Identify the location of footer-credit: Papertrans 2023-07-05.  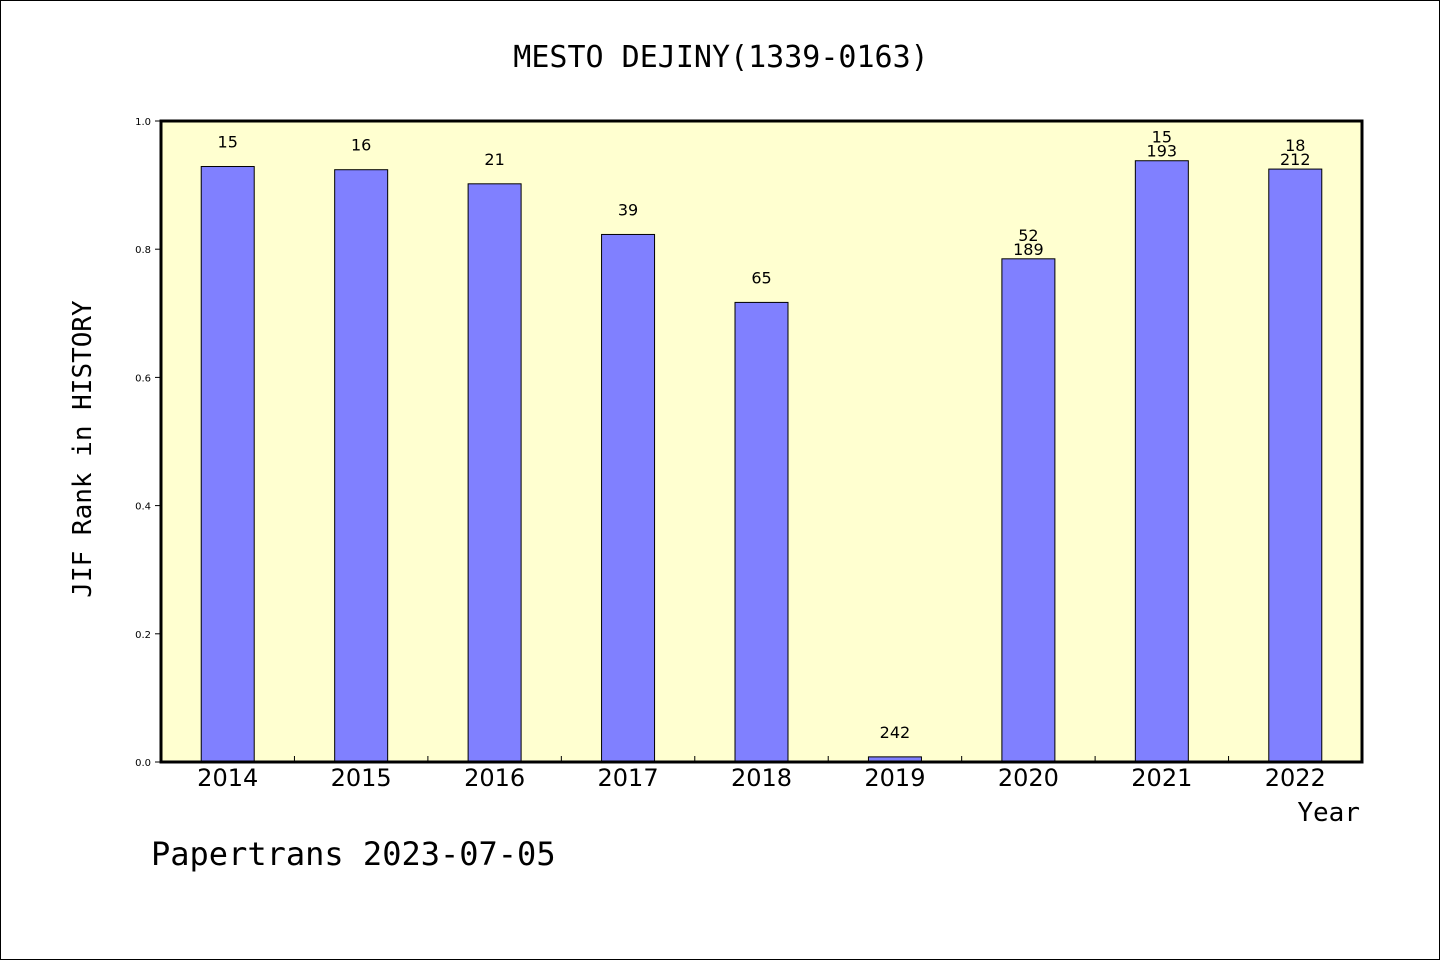
(353, 854).